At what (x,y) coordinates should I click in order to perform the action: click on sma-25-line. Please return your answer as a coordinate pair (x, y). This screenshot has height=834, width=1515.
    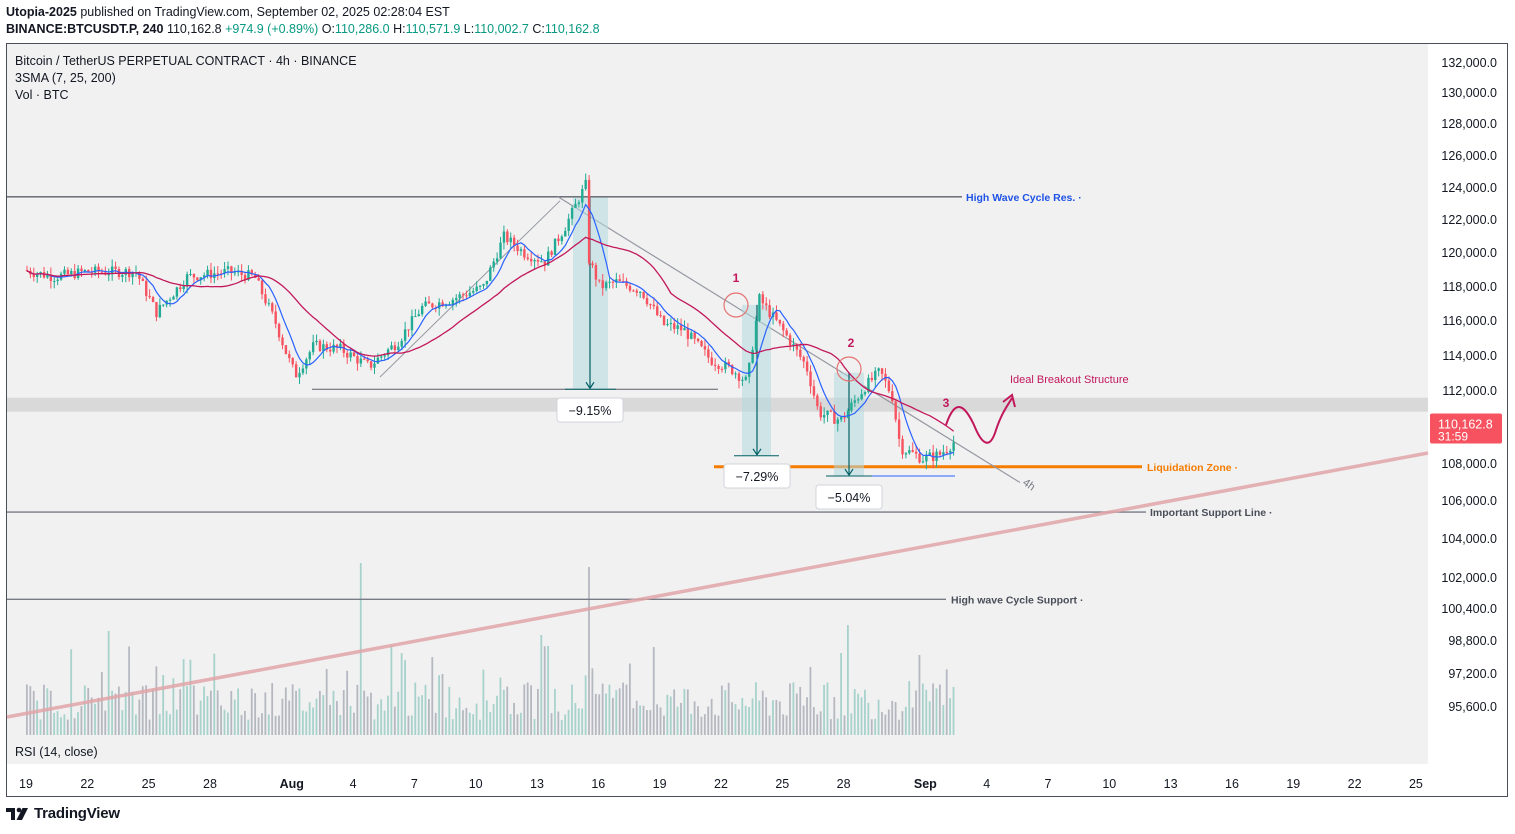
    Looking at the image, I should click on (490, 334).